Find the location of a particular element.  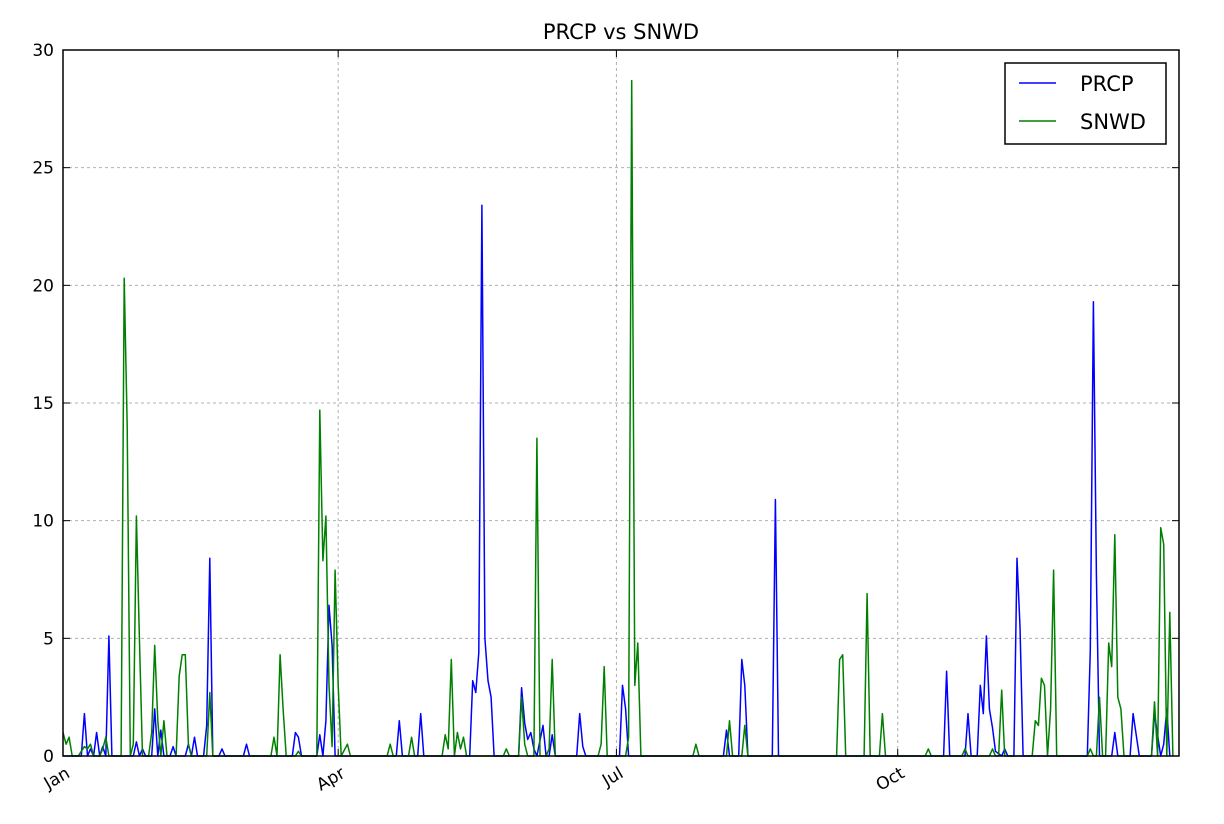

legend-box is located at coordinates (1085, 103).